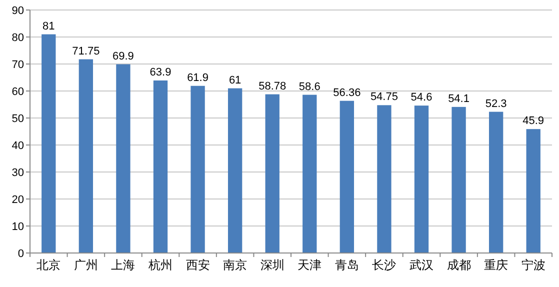 This screenshot has height=287, width=559. Describe the element at coordinates (18, 146) in the screenshot. I see `y-tick-label: 40` at that location.